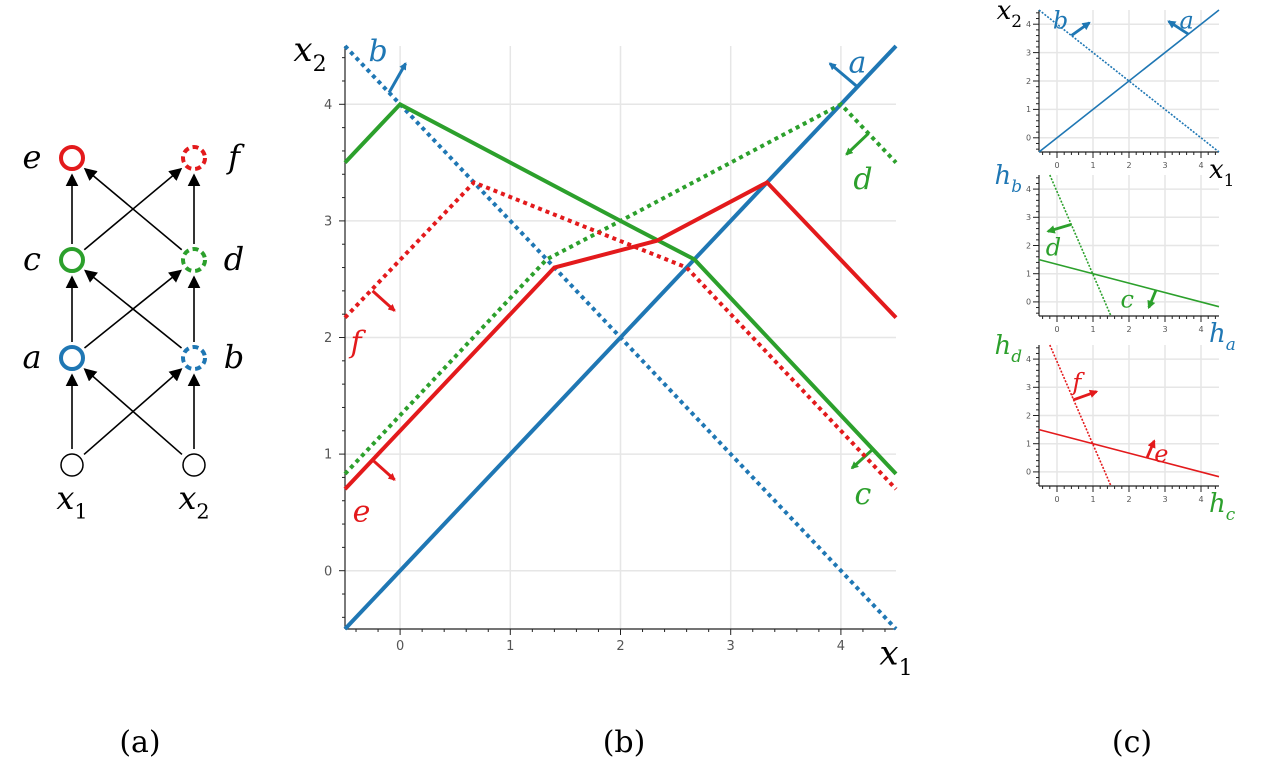 This screenshot has height=768, width=1280. What do you see at coordinates (1016, 356) in the screenshot?
I see `y-axis-label-sub: d` at bounding box center [1016, 356].